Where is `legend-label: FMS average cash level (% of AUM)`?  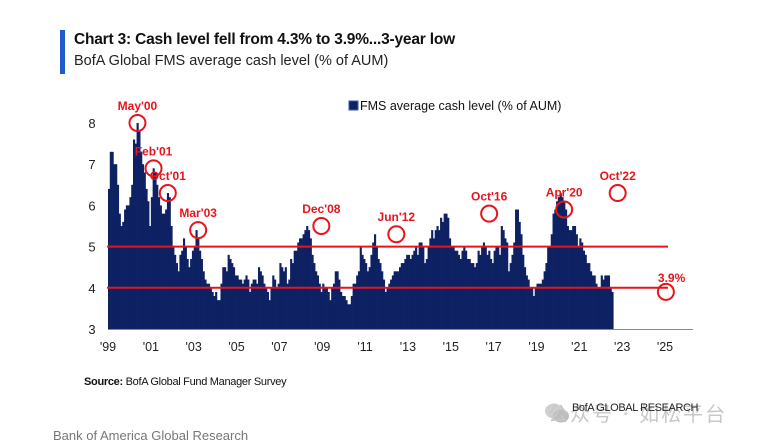
legend-label: FMS average cash level (% of AUM) is located at coordinates (460, 106).